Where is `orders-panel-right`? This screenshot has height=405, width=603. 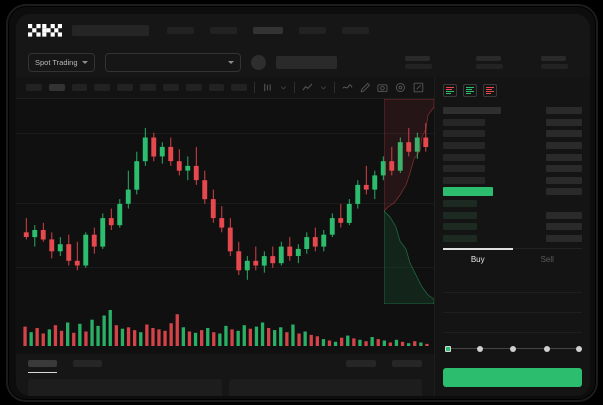
orders-panel-right is located at coordinates (325, 387).